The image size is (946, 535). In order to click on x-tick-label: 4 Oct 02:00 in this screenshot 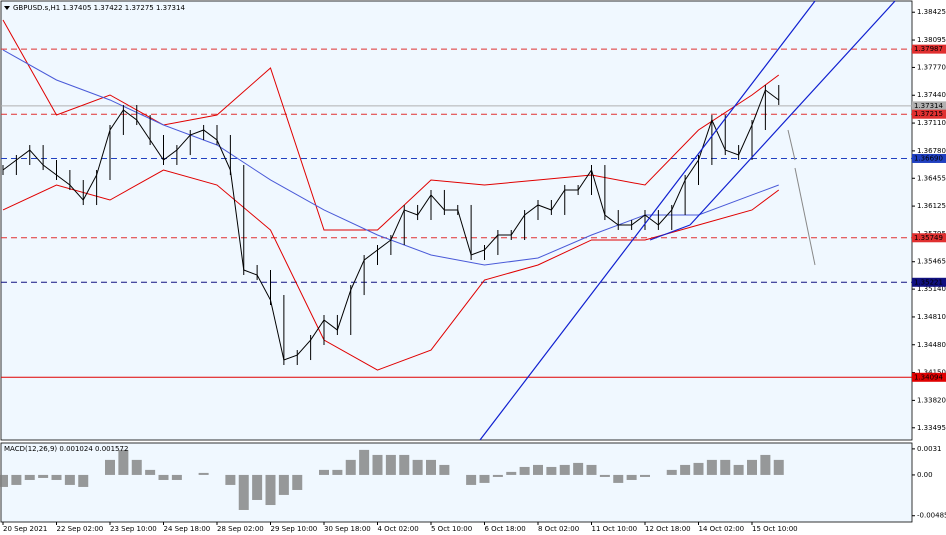, I will do `click(398, 529)`.